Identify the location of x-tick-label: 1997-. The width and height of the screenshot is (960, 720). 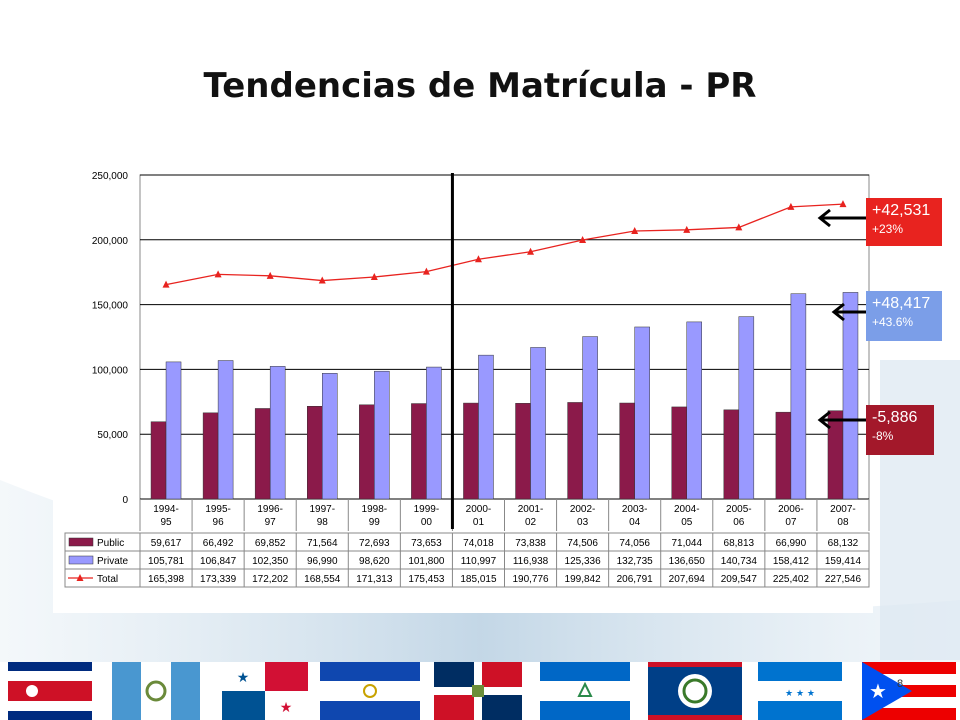
(322, 509).